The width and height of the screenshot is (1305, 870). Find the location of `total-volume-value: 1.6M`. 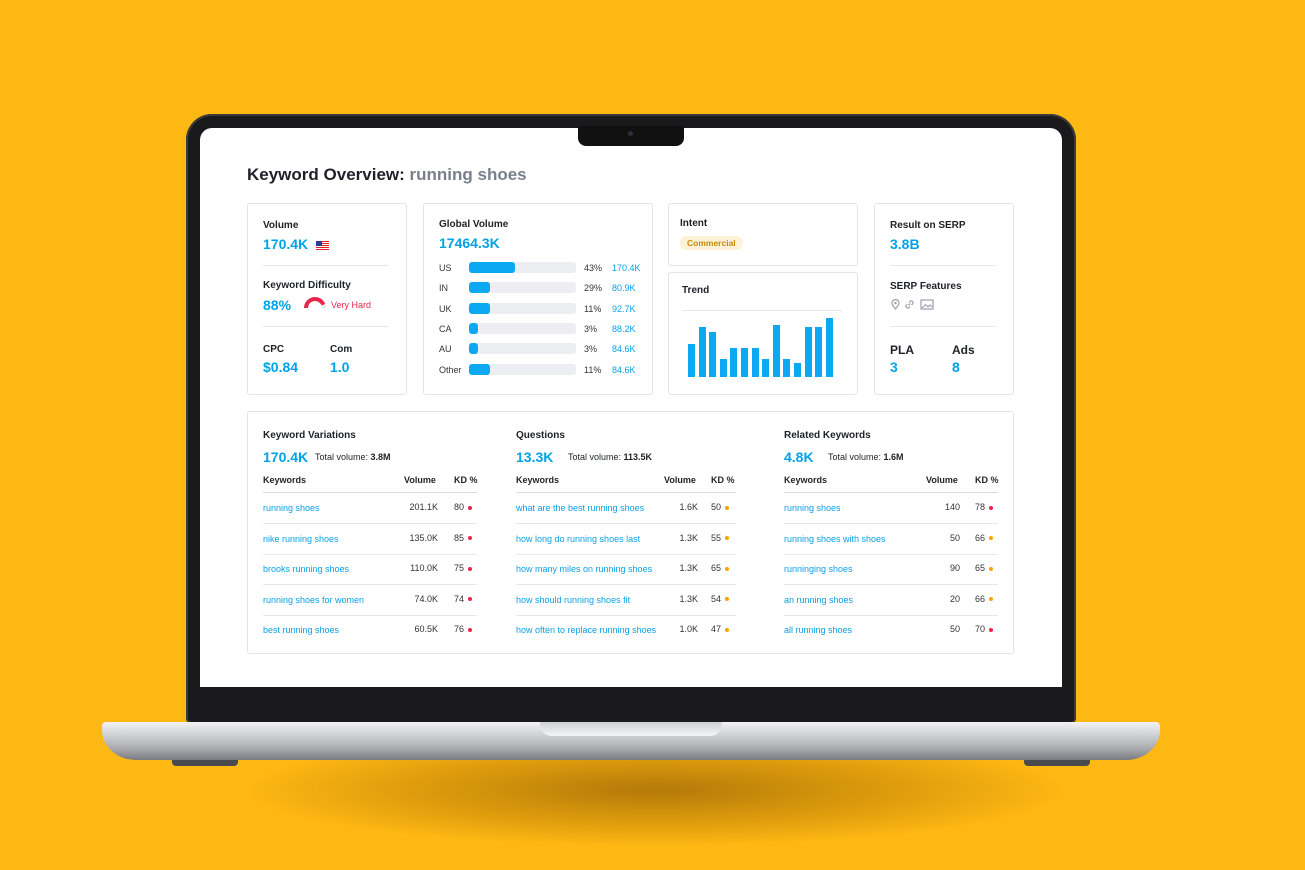

total-volume-value: 1.6M is located at coordinates (893, 457).